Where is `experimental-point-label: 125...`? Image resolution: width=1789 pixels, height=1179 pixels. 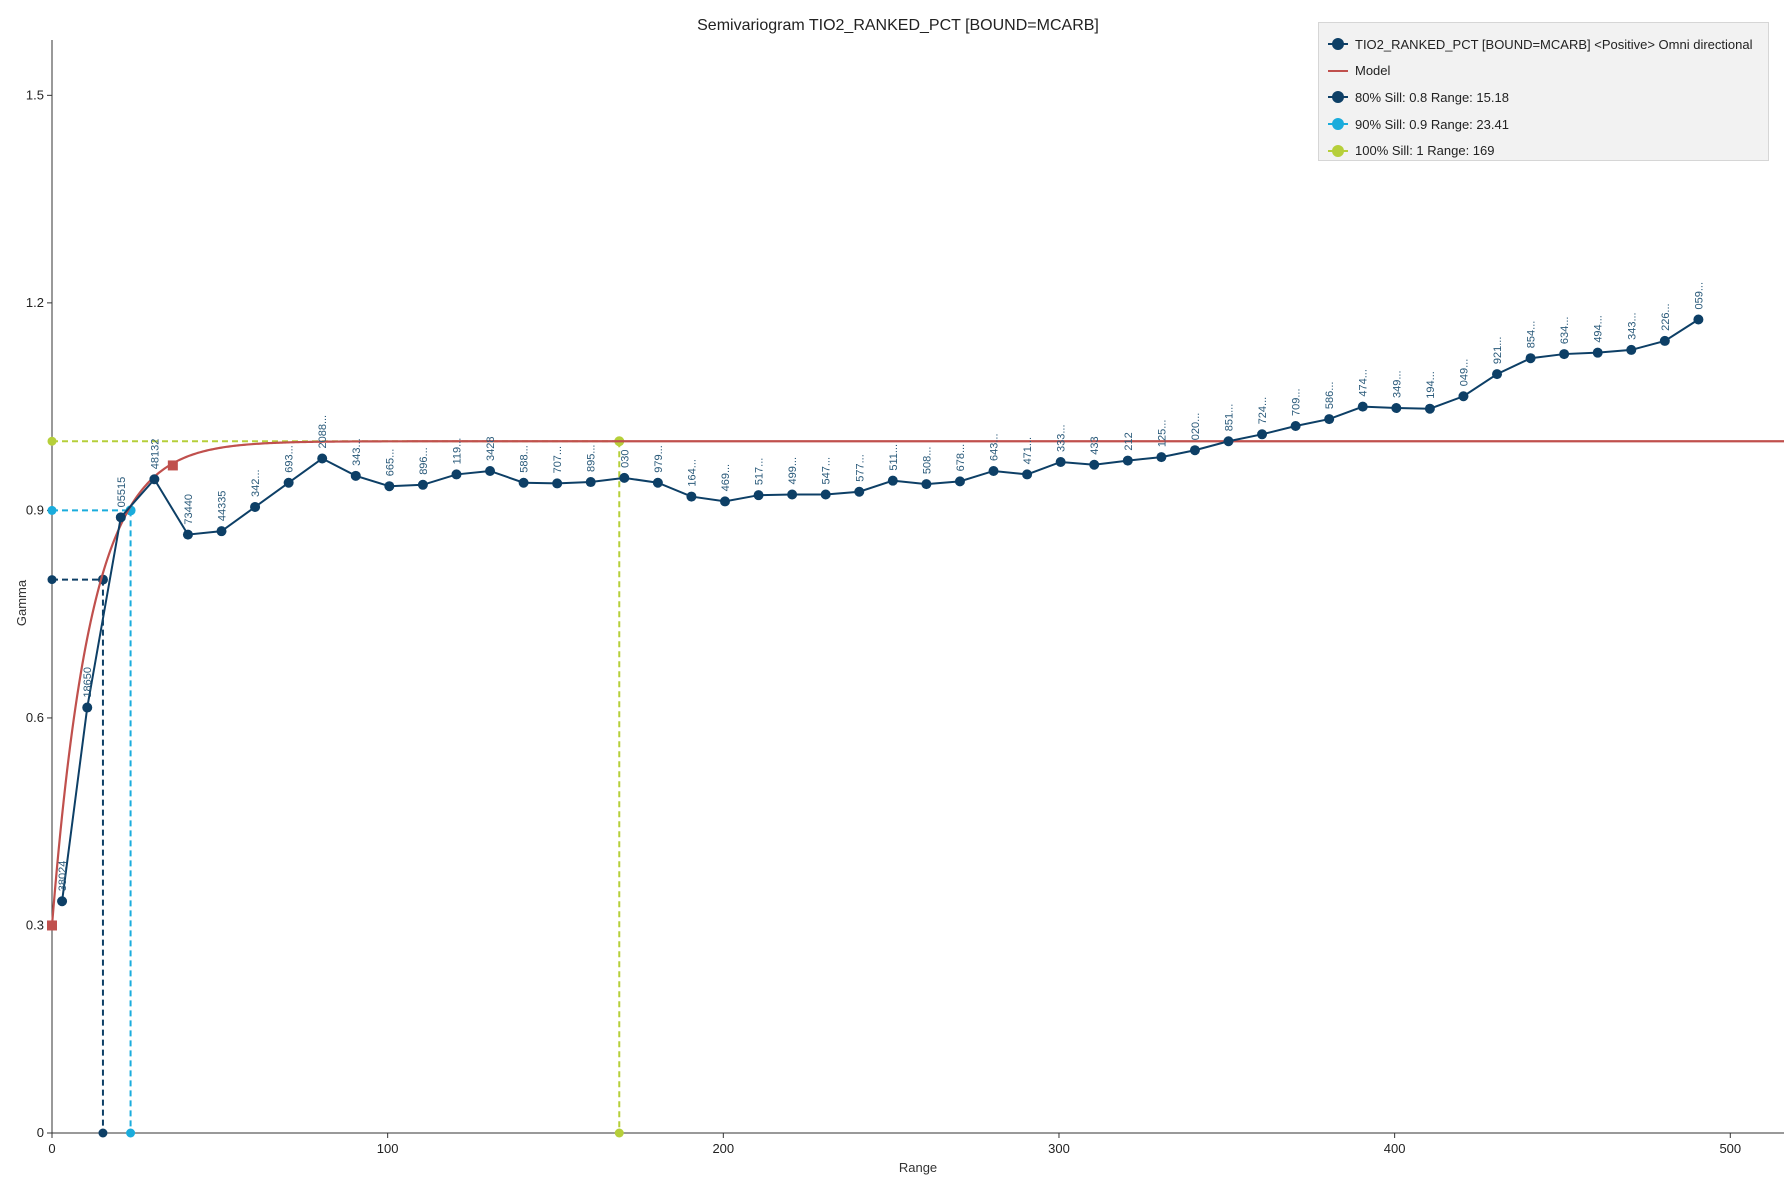
experimental-point-label: 125... is located at coordinates (1162, 434).